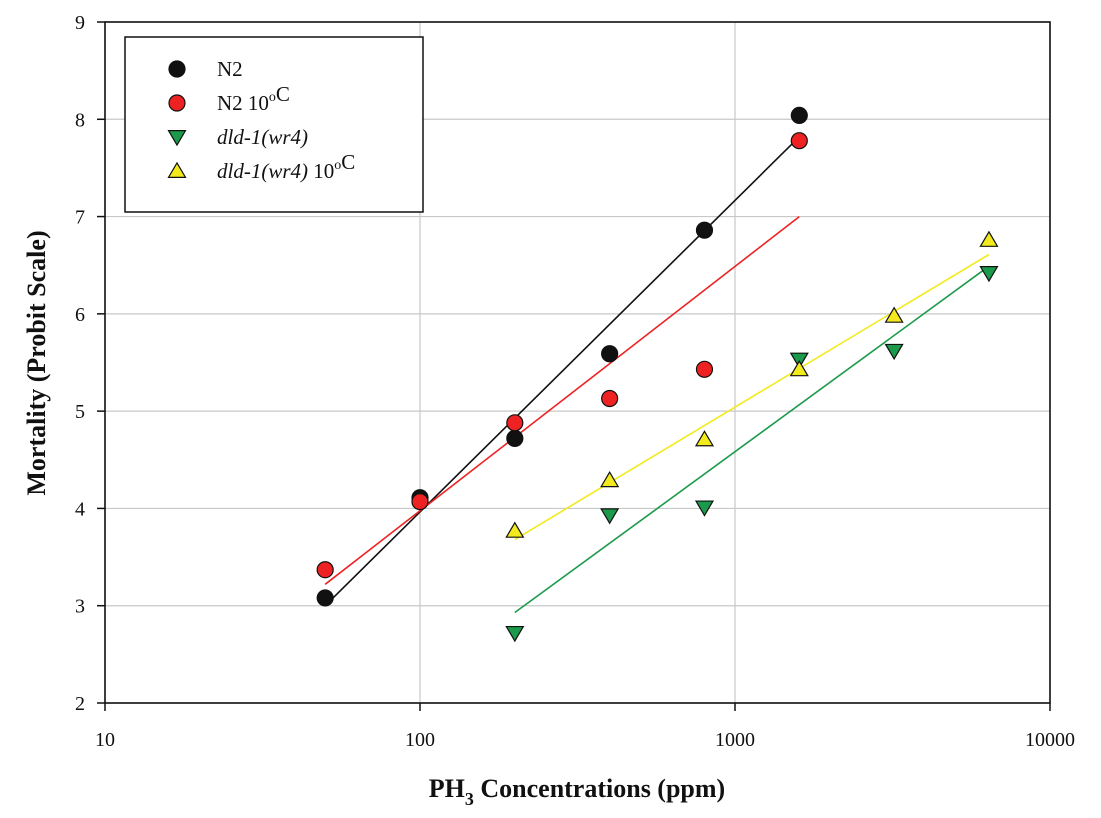 The image size is (1101, 818). Describe the element at coordinates (105, 740) in the screenshot. I see `x-tick-label: 10` at that location.